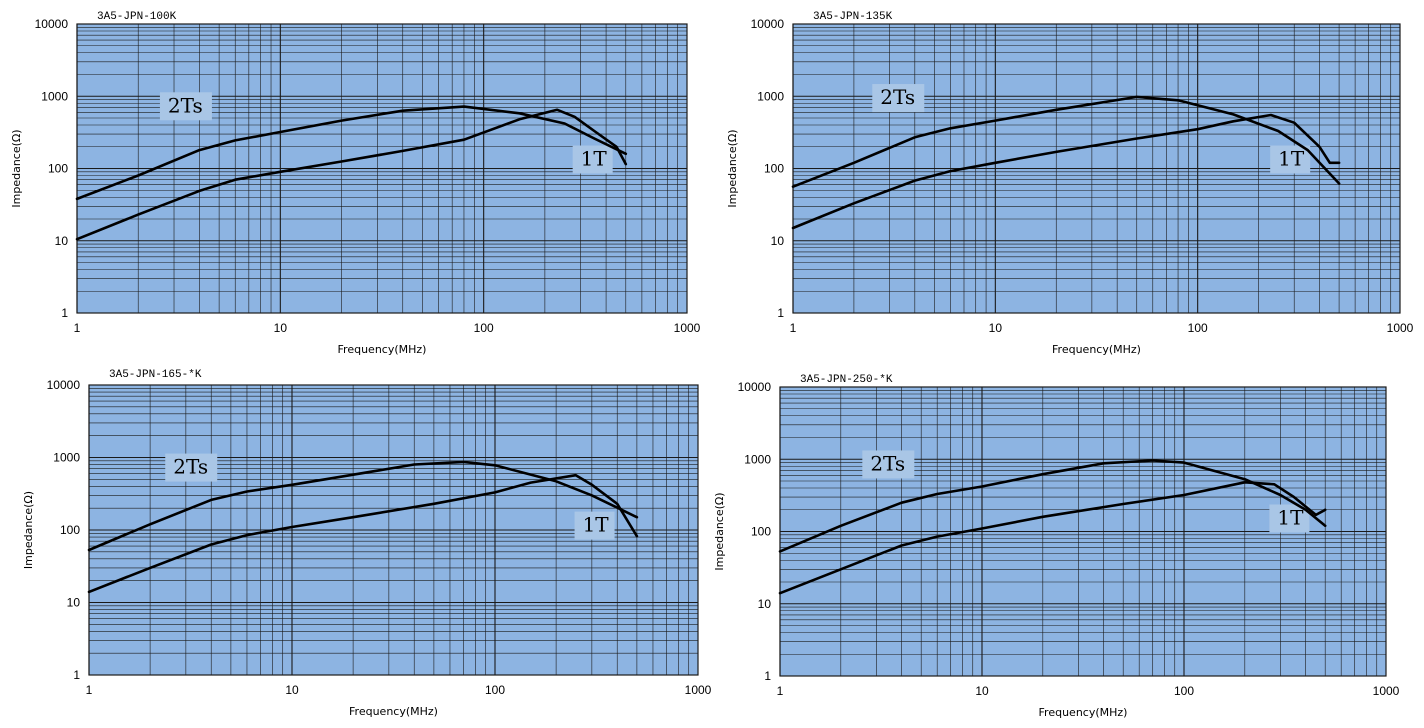 The height and width of the screenshot is (728, 1424). Describe the element at coordinates (846, 380) in the screenshot. I see `chart-title: 3A5-JPN-250-*K` at that location.